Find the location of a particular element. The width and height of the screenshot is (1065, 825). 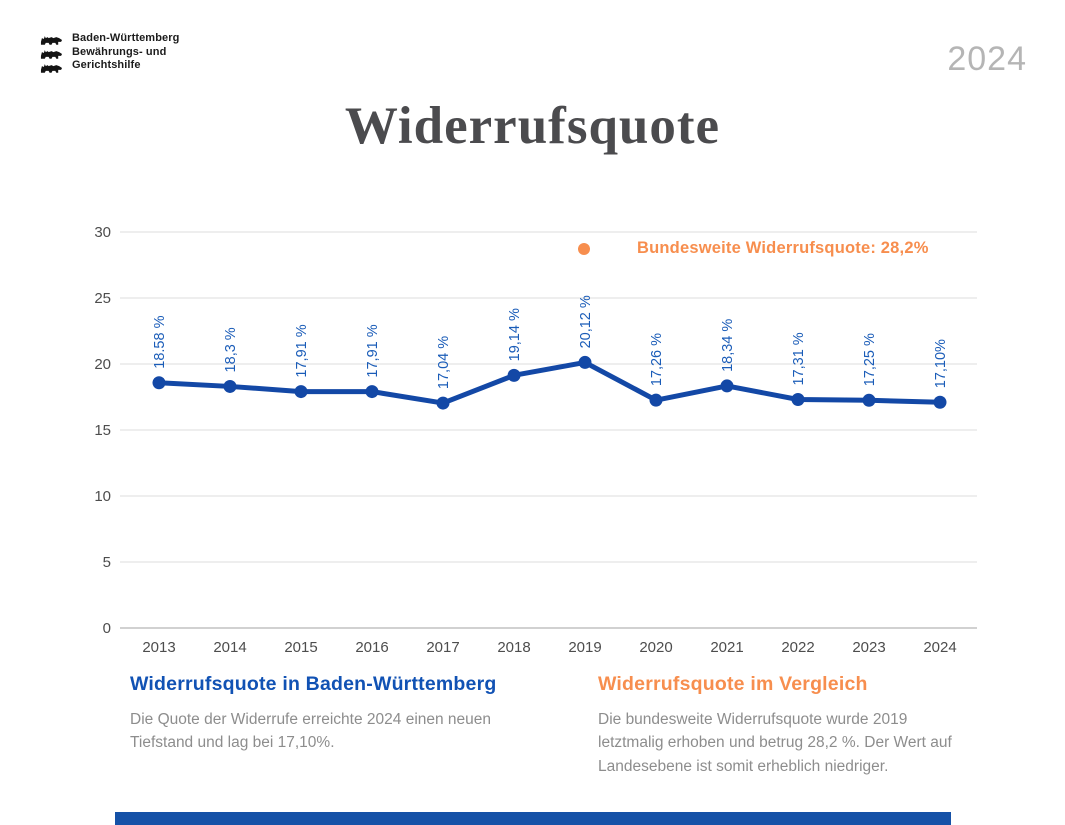

svg-text: 19,14 % is located at coordinates (515, 334).